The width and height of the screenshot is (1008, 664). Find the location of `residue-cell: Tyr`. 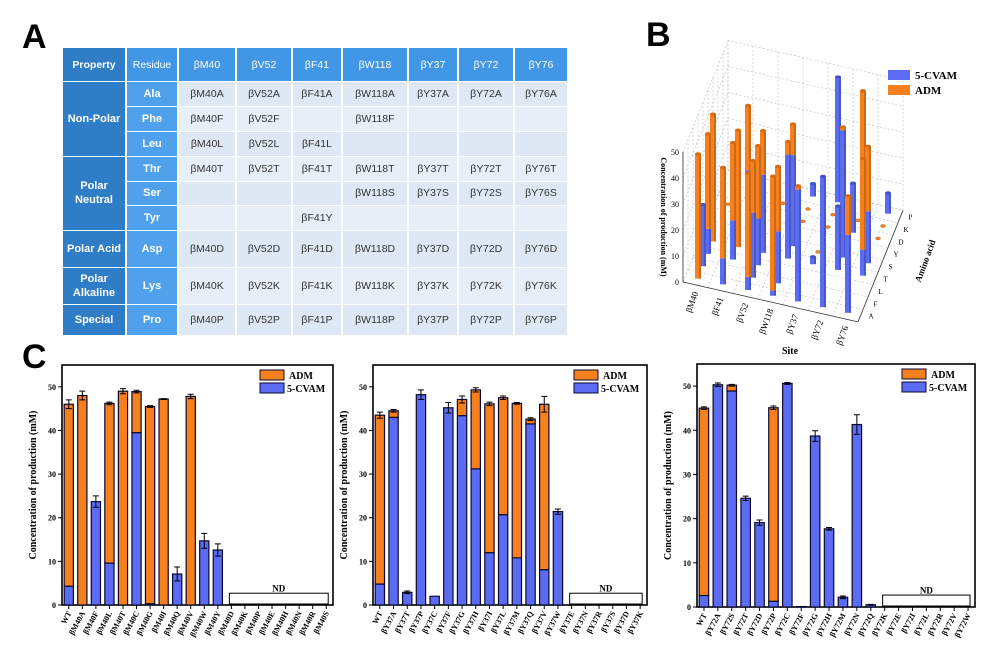

residue-cell: Tyr is located at coordinates (152, 218).